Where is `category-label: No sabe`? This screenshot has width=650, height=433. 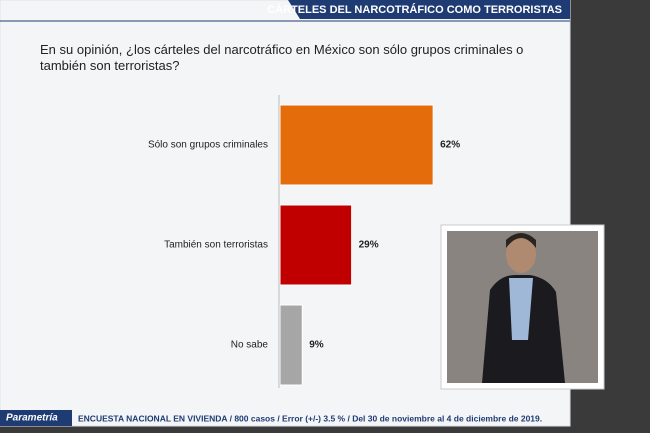
category-label: No sabe is located at coordinates (250, 345).